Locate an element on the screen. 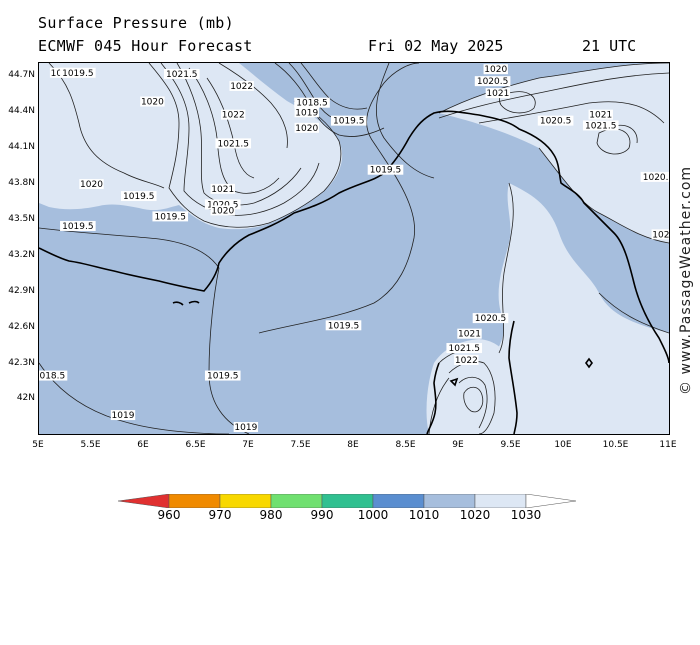 The height and width of the screenshot is (645, 700). latitude-tick-label: 44.4N is located at coordinates (21, 111).